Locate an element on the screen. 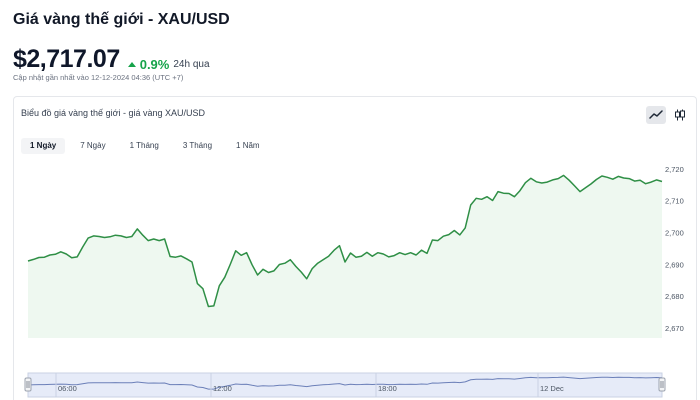 The image size is (700, 400). price-summary: $2,717.07 0.9% 24h qua is located at coordinates (111, 59).